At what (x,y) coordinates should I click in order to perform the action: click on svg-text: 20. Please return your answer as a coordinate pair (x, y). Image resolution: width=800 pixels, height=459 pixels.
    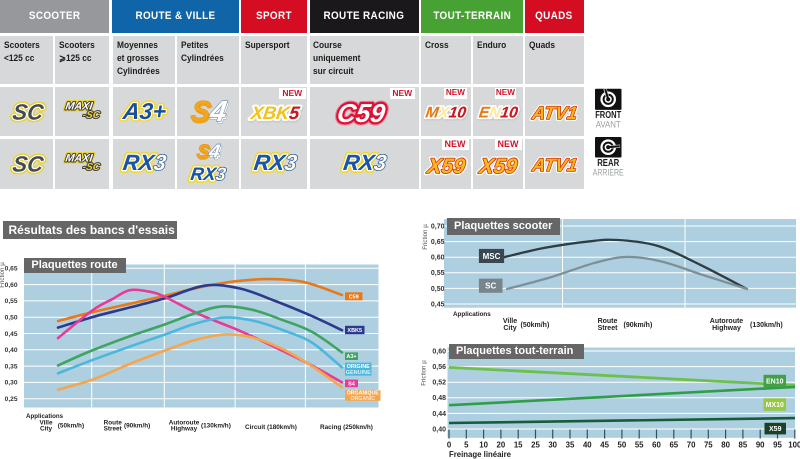
    Looking at the image, I should click on (501, 445).